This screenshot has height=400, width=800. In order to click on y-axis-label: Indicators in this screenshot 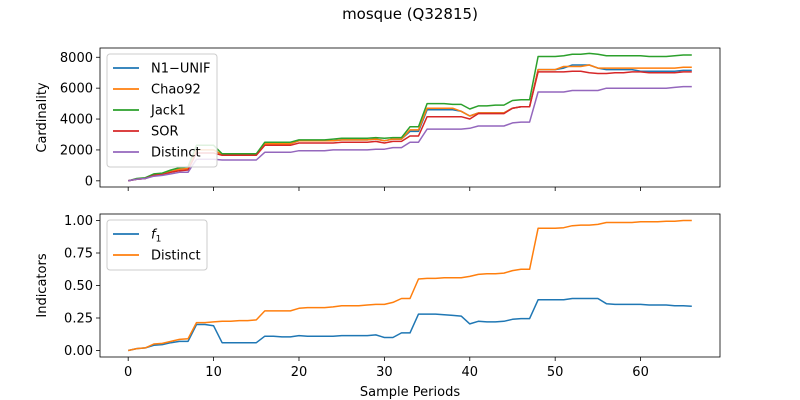, I will do `click(42, 285)`.